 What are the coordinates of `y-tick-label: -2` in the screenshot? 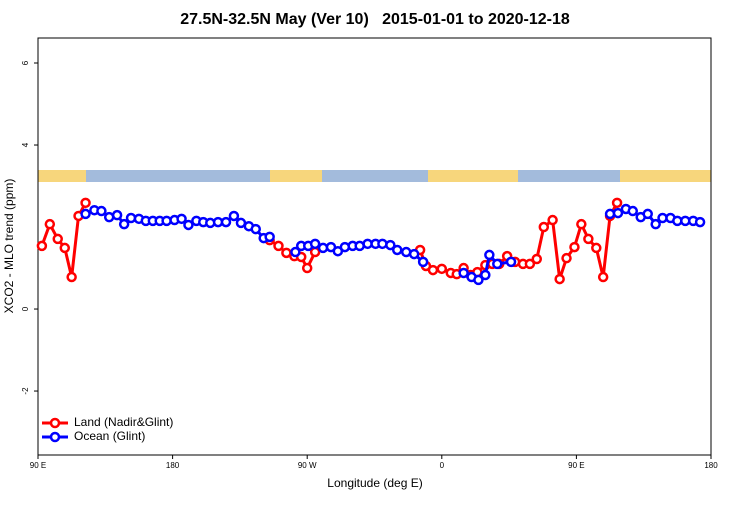 It's located at (25, 391).